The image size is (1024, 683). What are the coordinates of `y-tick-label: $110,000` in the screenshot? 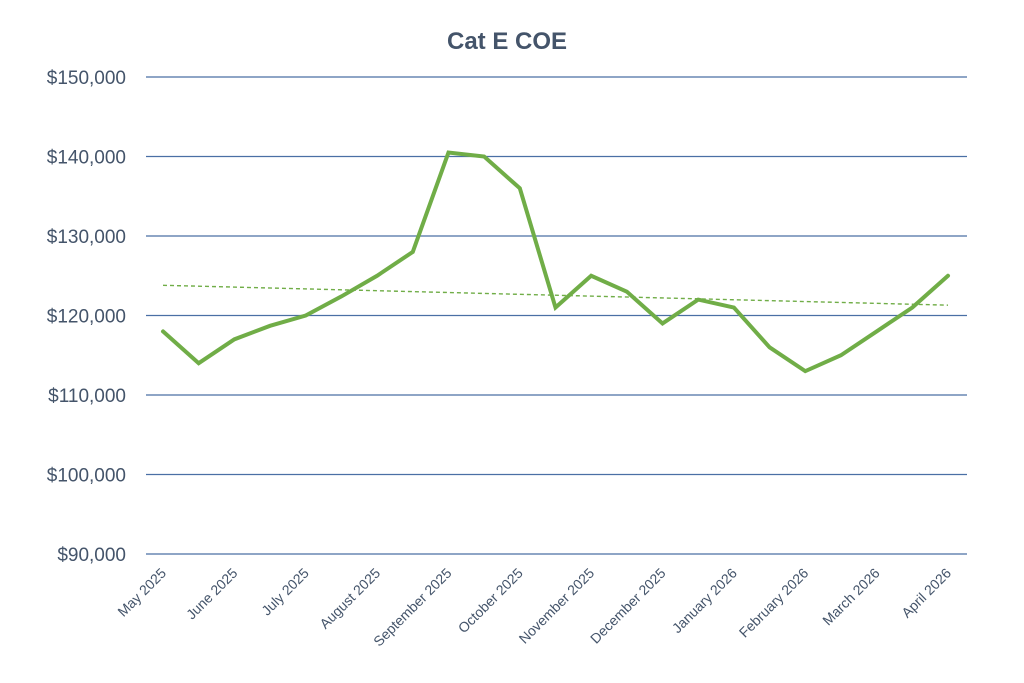 It's located at (87, 396).